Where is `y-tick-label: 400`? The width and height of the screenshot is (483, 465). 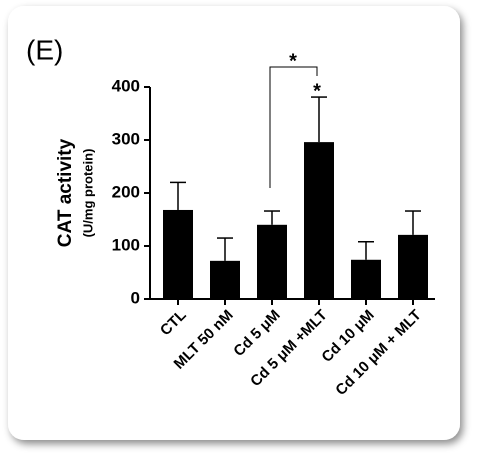 y-tick-label: 400 is located at coordinates (126, 85).